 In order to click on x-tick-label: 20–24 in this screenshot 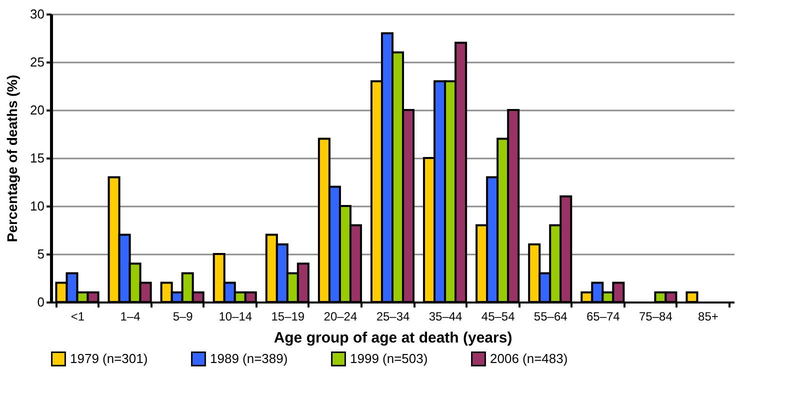, I will do `click(341, 317)`.